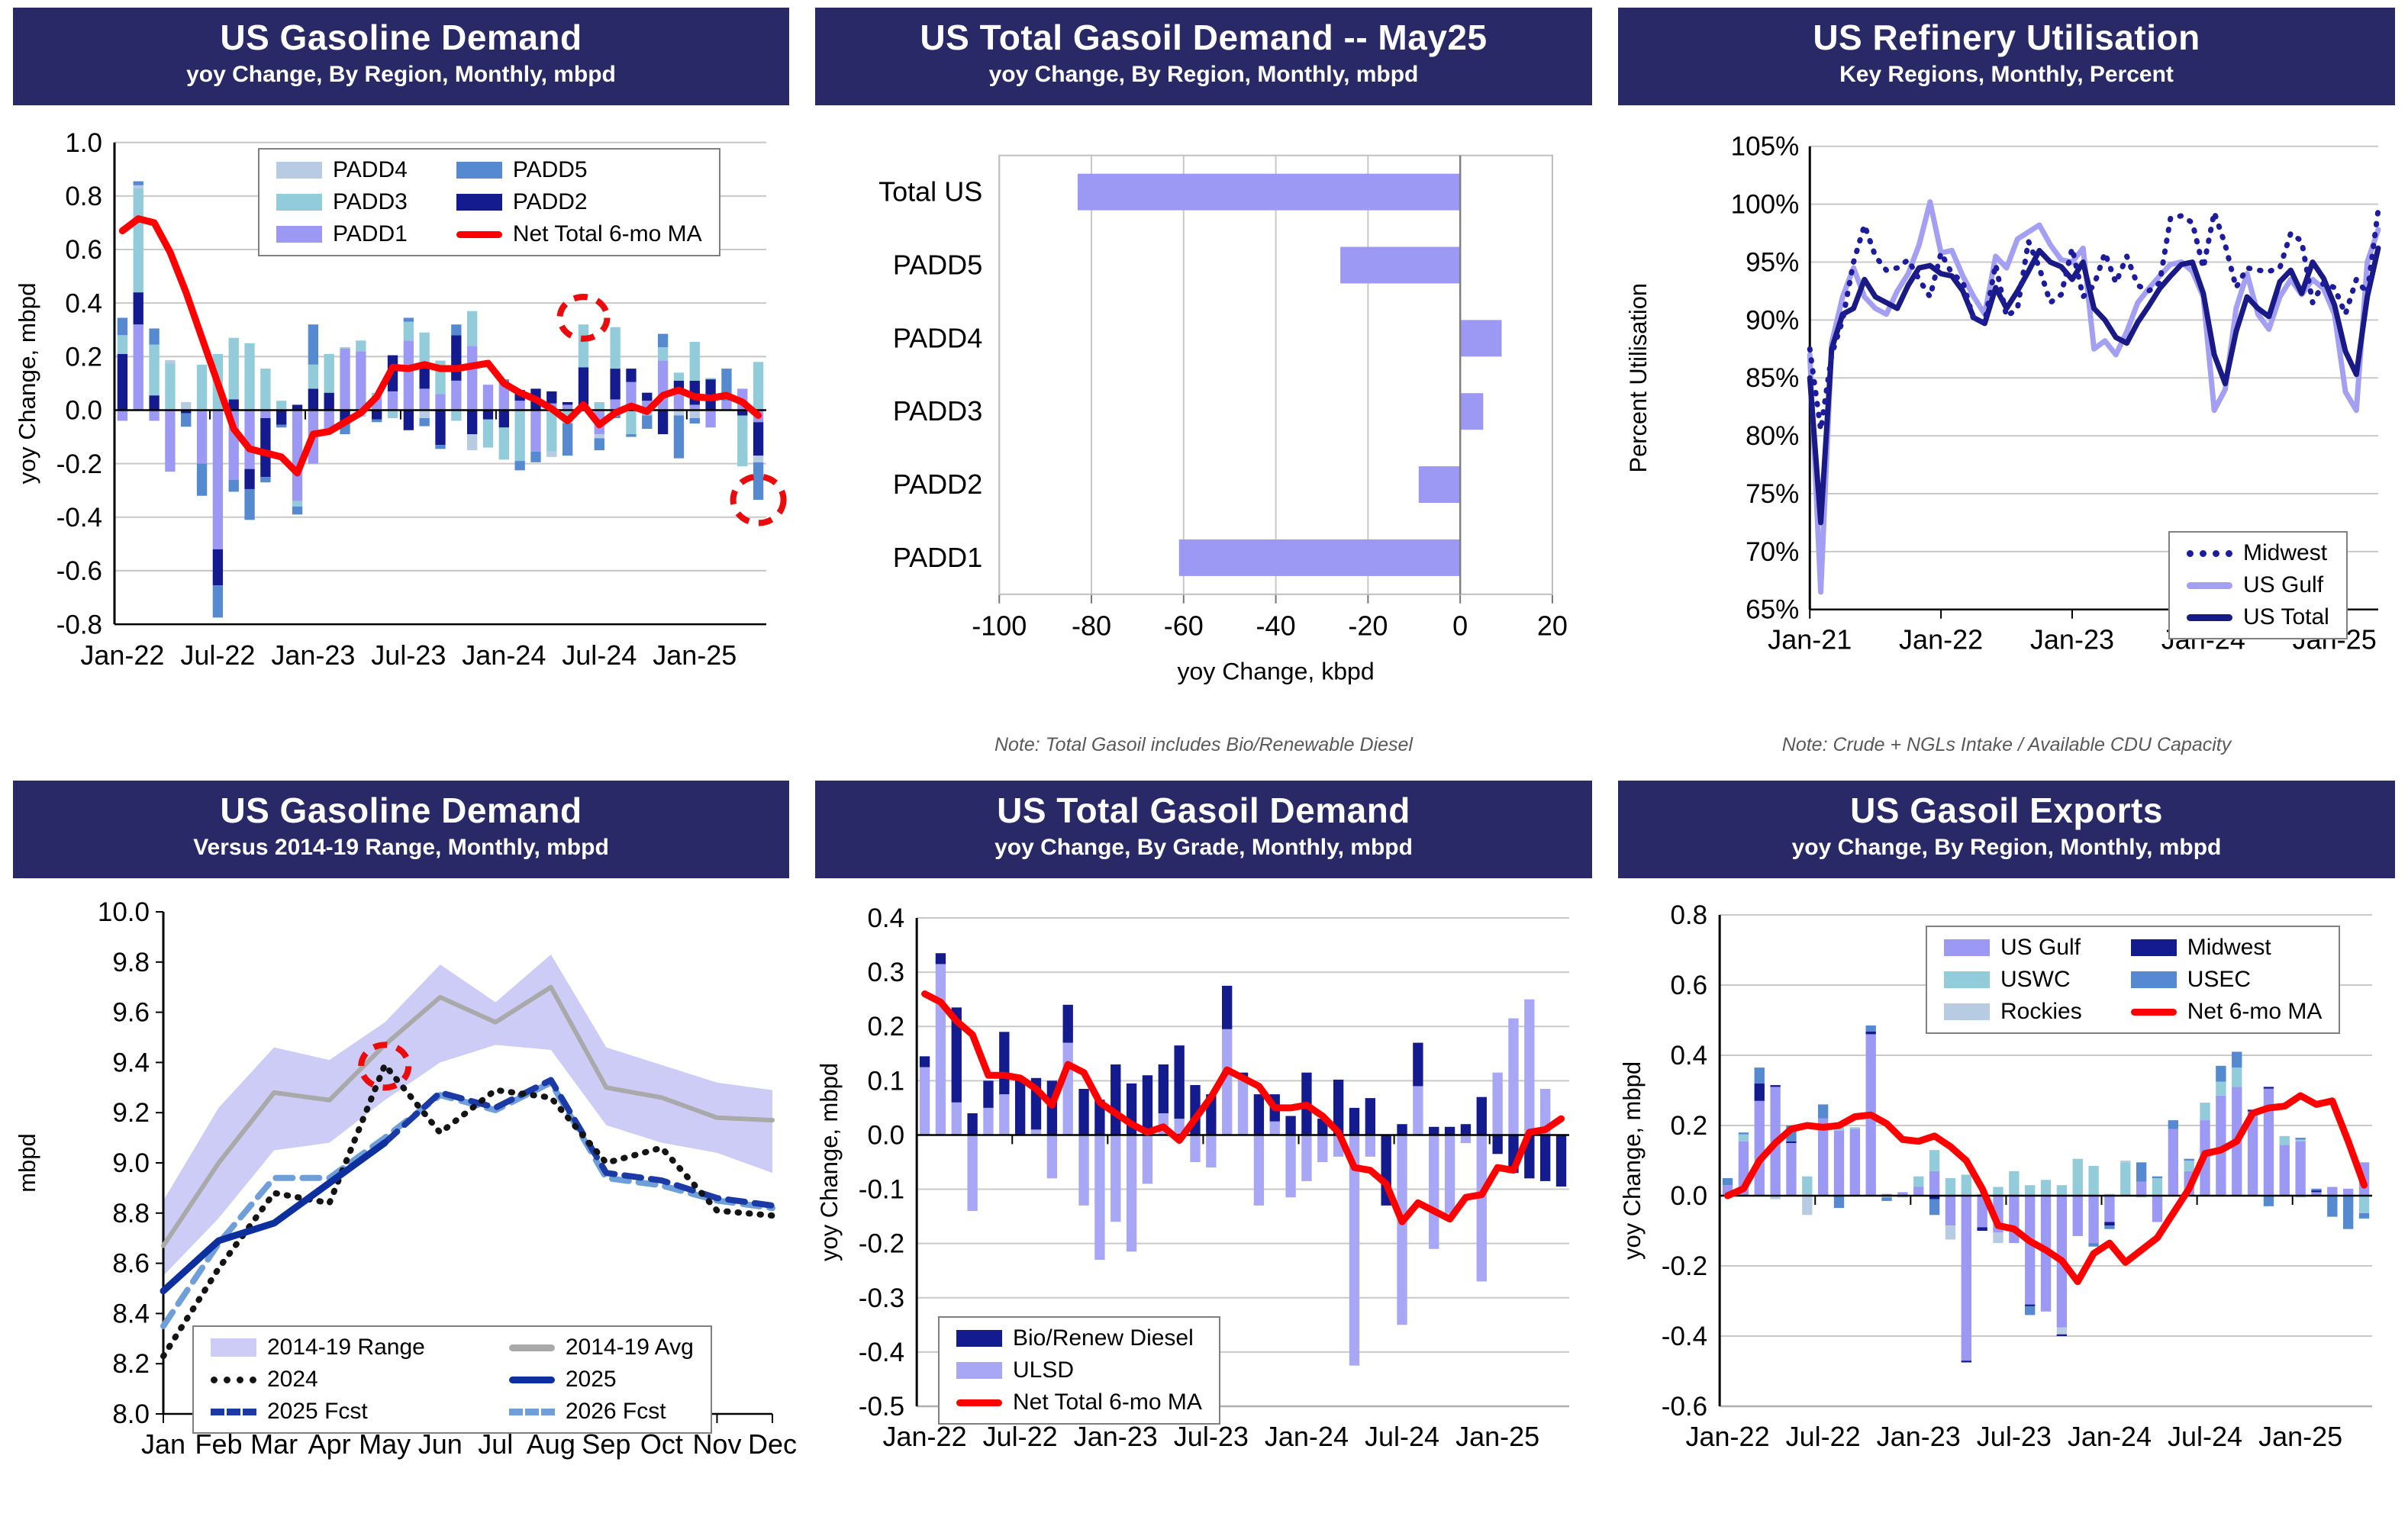 The width and height of the screenshot is (2408, 1536). Describe the element at coordinates (401, 847) in the screenshot. I see `panel-subtitle: Versus 2014-19 Range, Monthly, mbpd` at that location.